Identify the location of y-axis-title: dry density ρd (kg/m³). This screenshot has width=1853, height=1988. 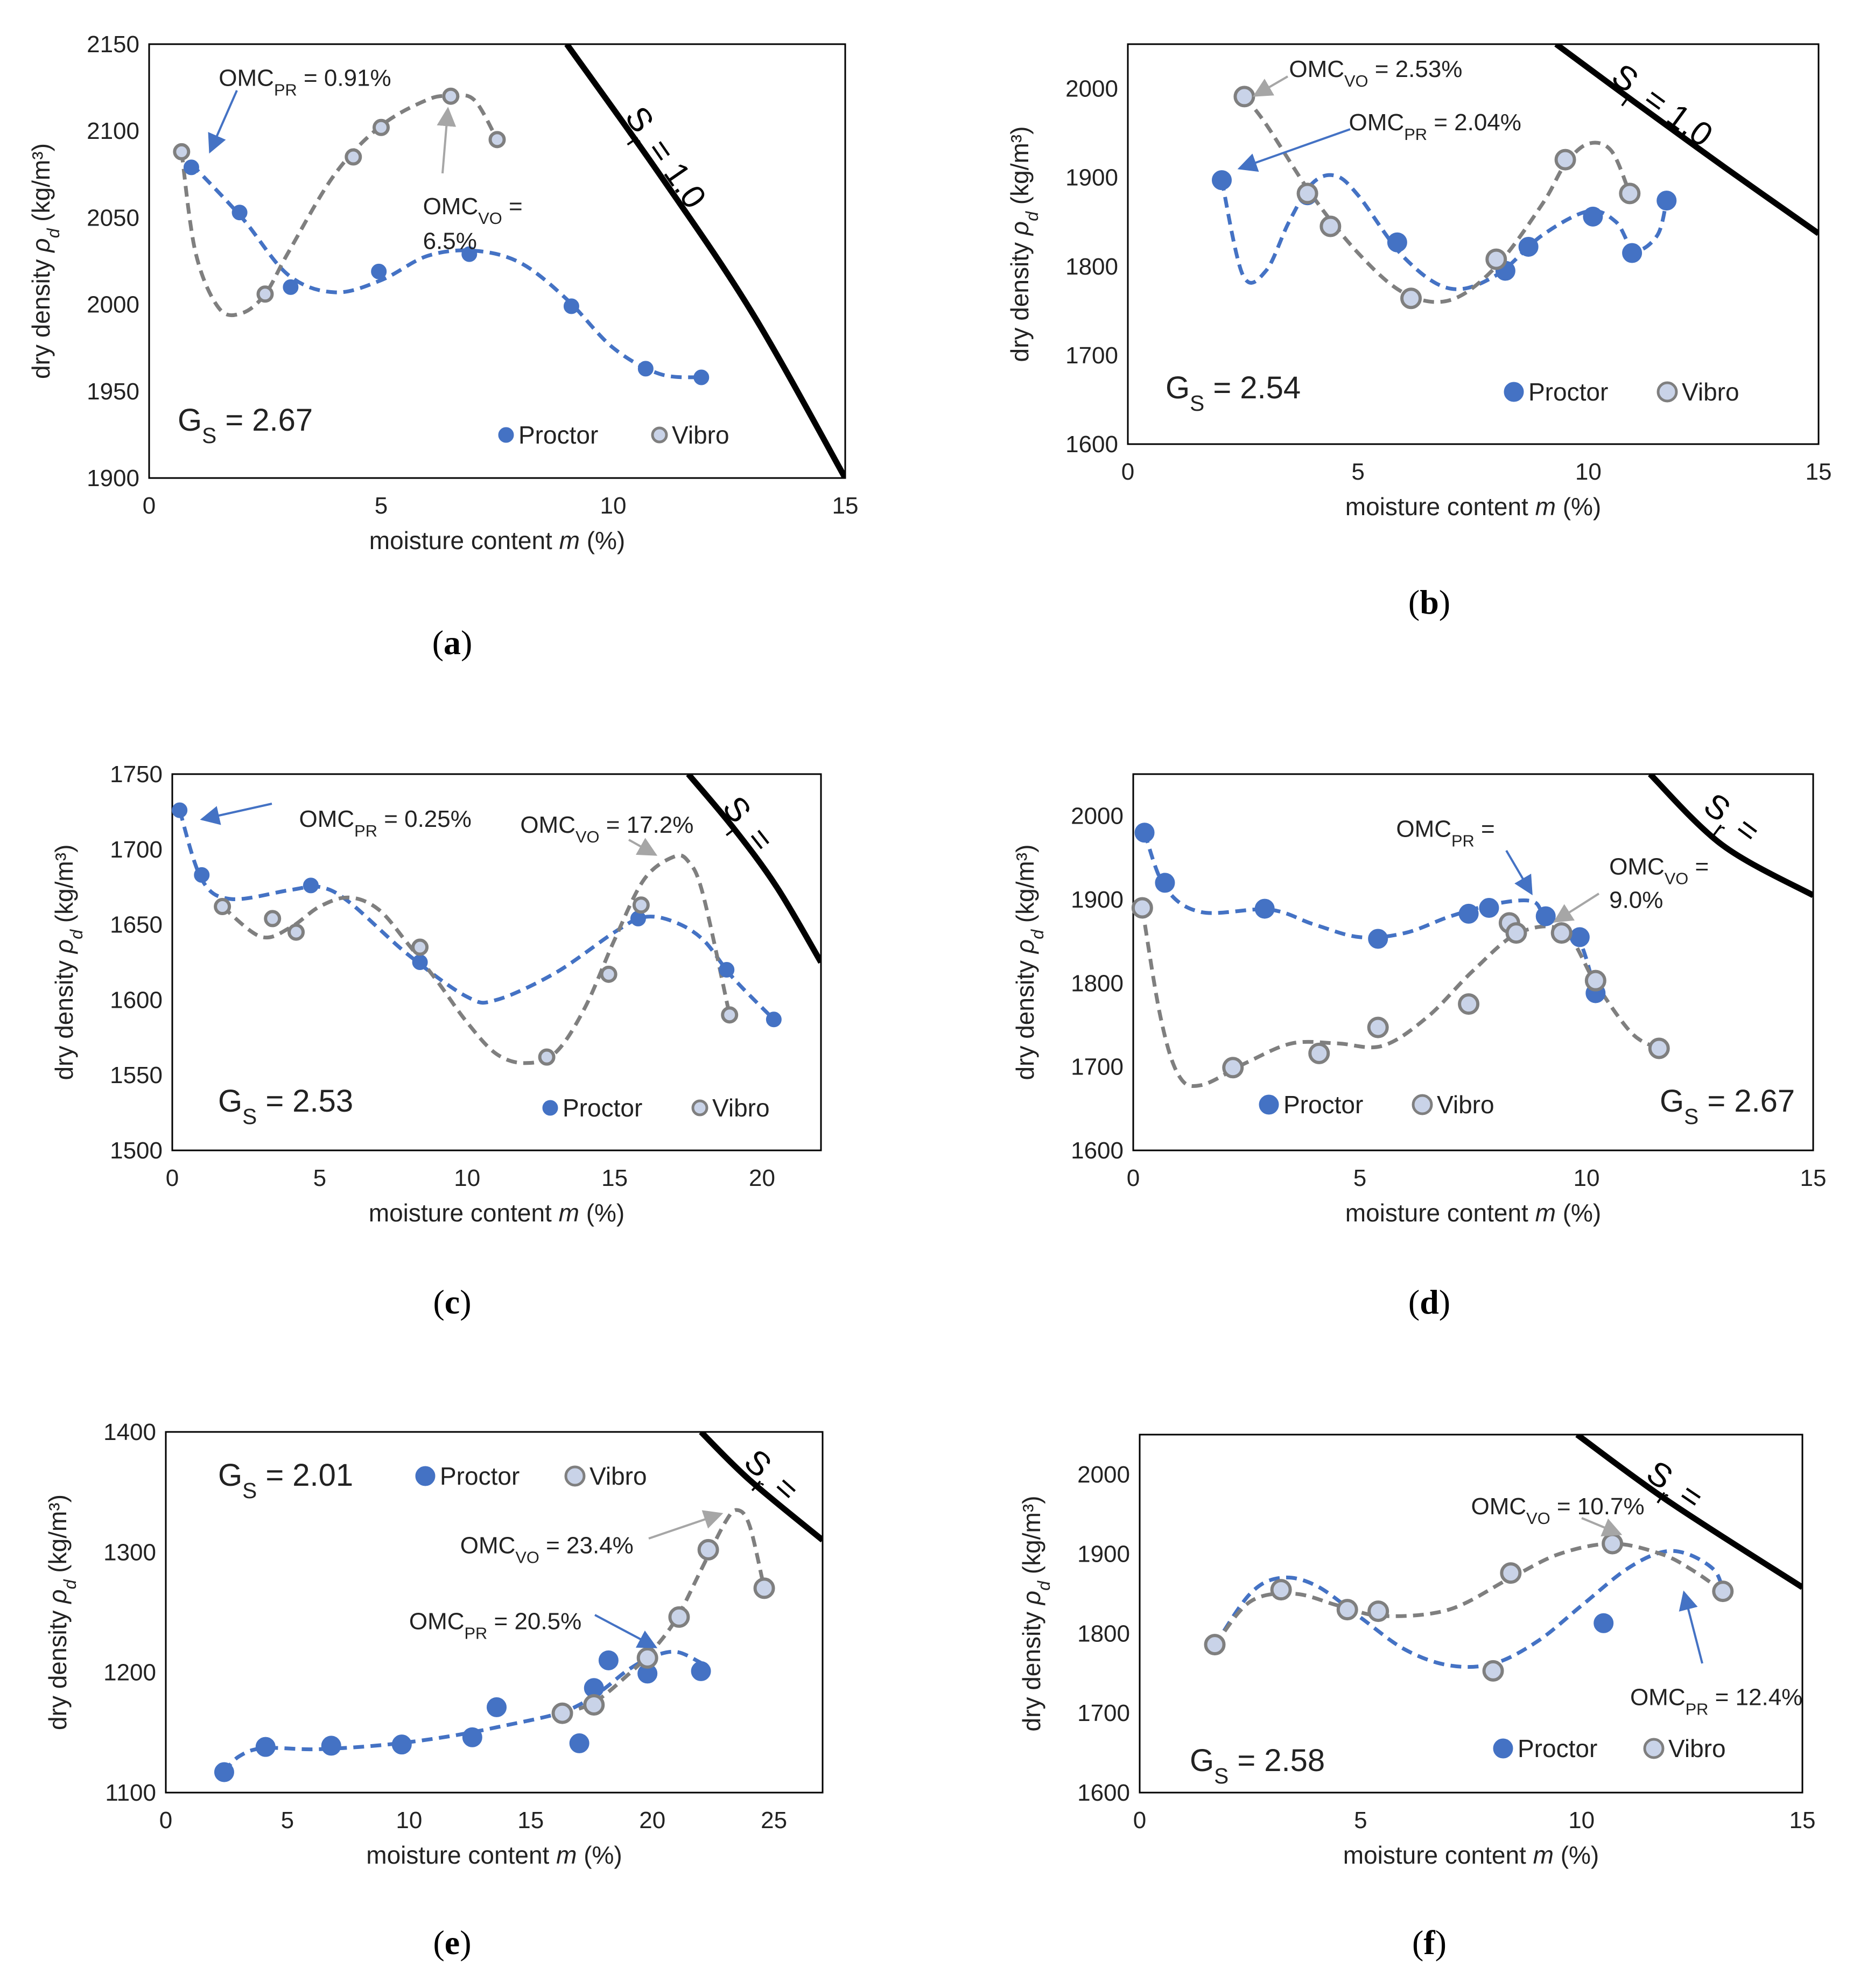
(45, 261).